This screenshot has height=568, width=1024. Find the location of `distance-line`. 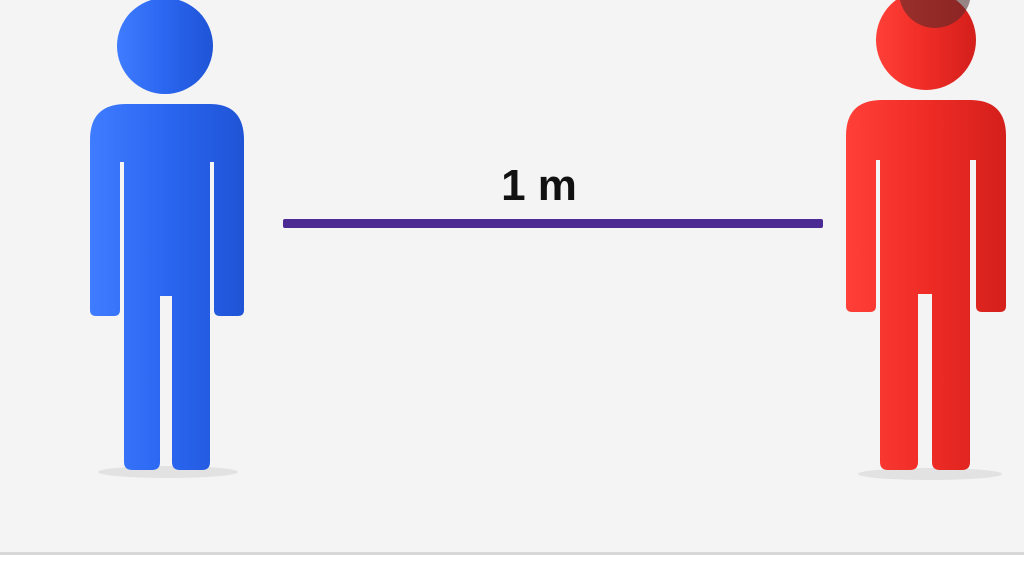

distance-line is located at coordinates (553, 223).